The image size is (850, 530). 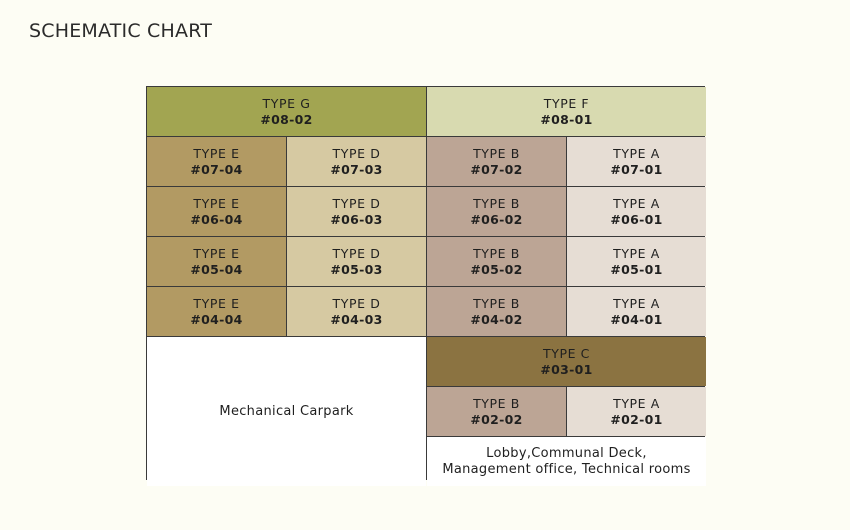 I want to click on unit-cell: TYPE A #02-01, so click(x=636, y=411).